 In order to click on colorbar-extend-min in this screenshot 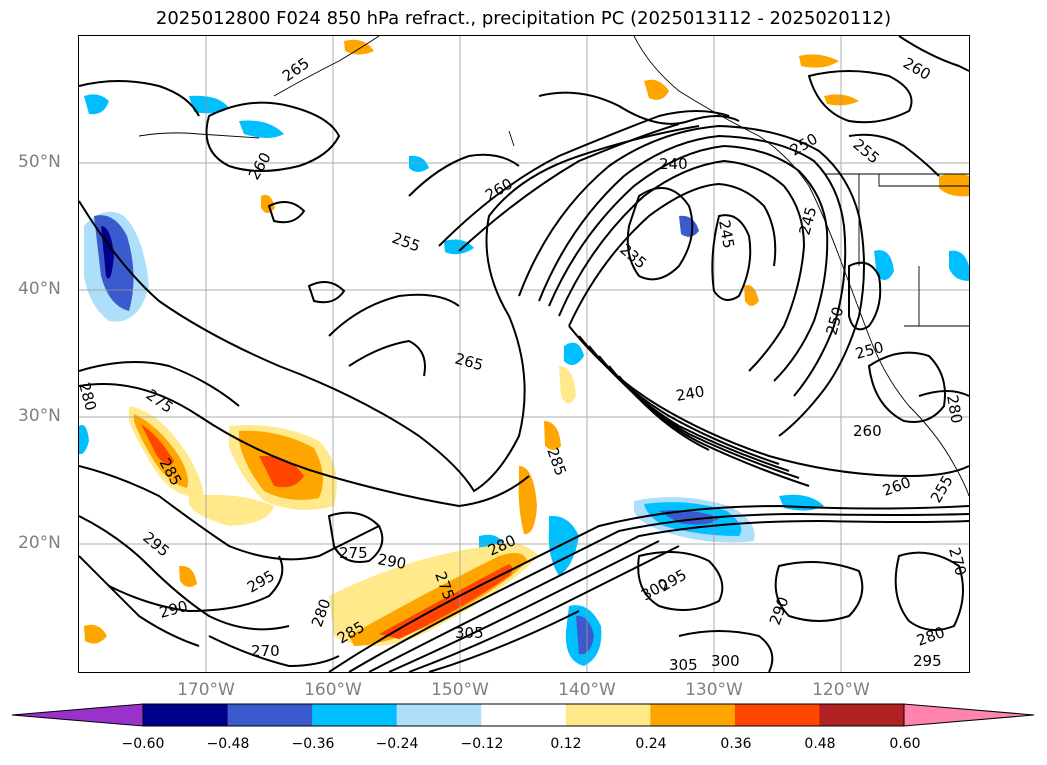, I will do `click(77, 715)`.